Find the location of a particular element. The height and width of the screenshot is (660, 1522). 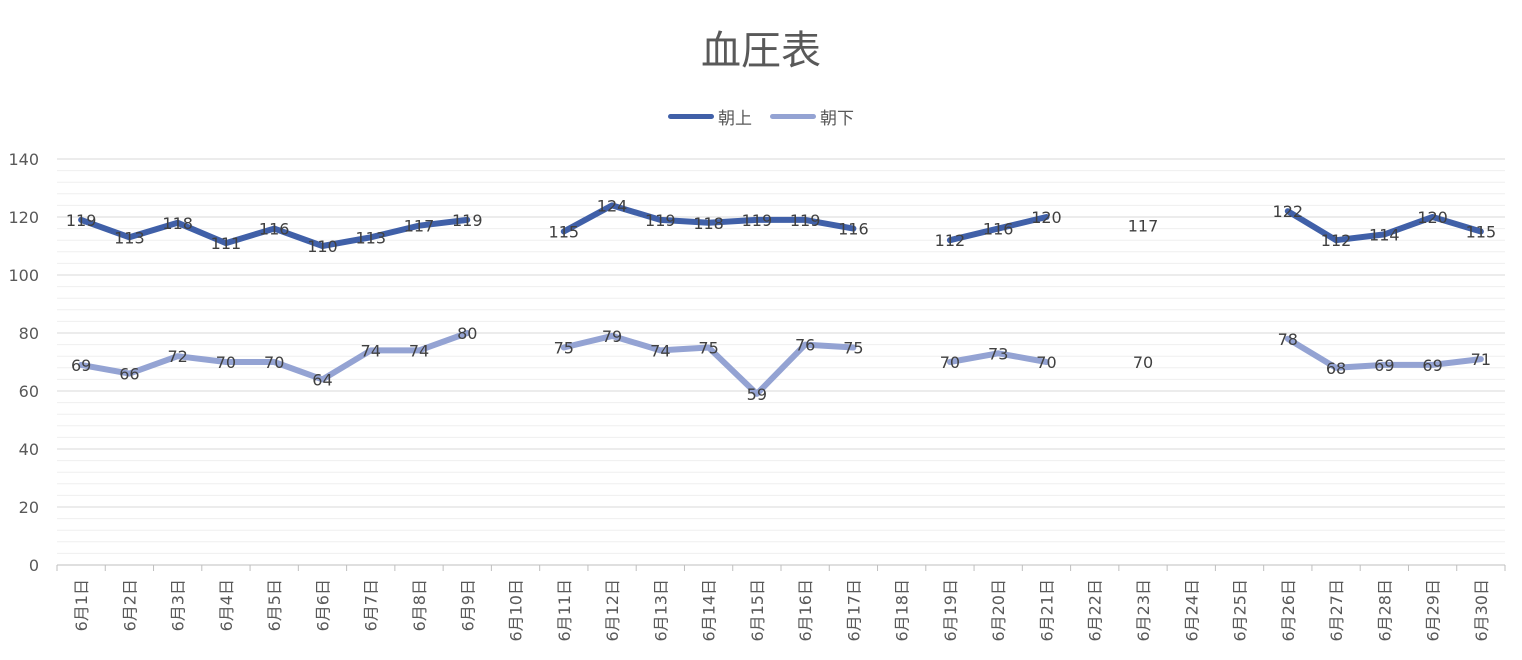

x-tick-label: 6月27日 is located at coordinates (1336, 610).